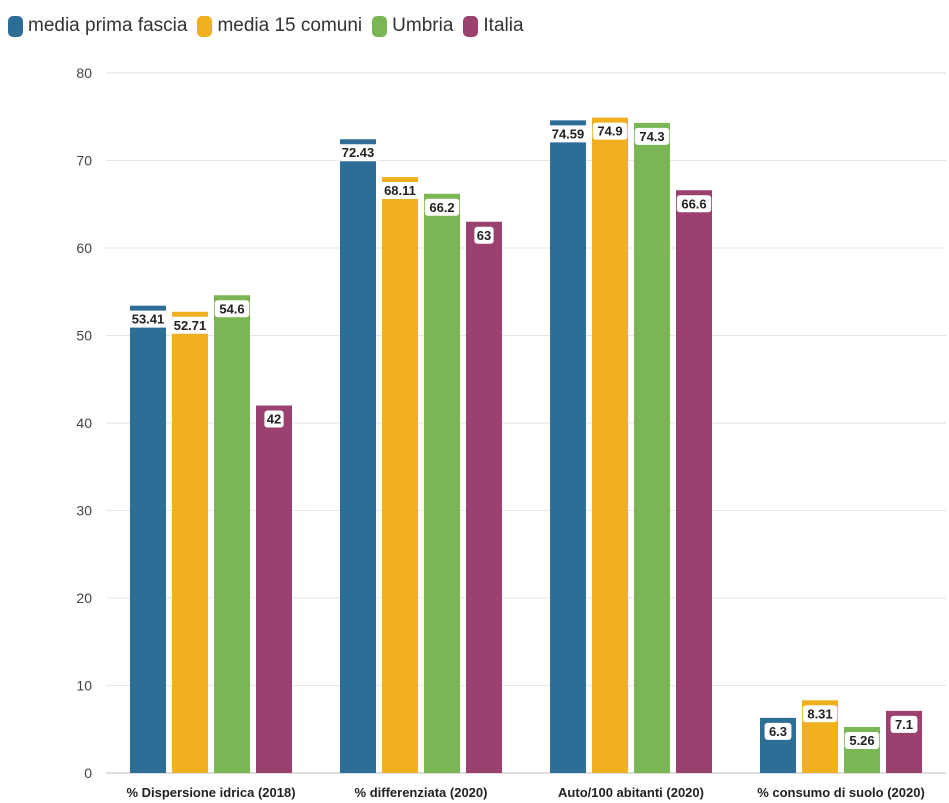 The image size is (949, 803). Describe the element at coordinates (210, 792) in the screenshot. I see `x-category-label: % Dispersione idrica (2018)` at that location.